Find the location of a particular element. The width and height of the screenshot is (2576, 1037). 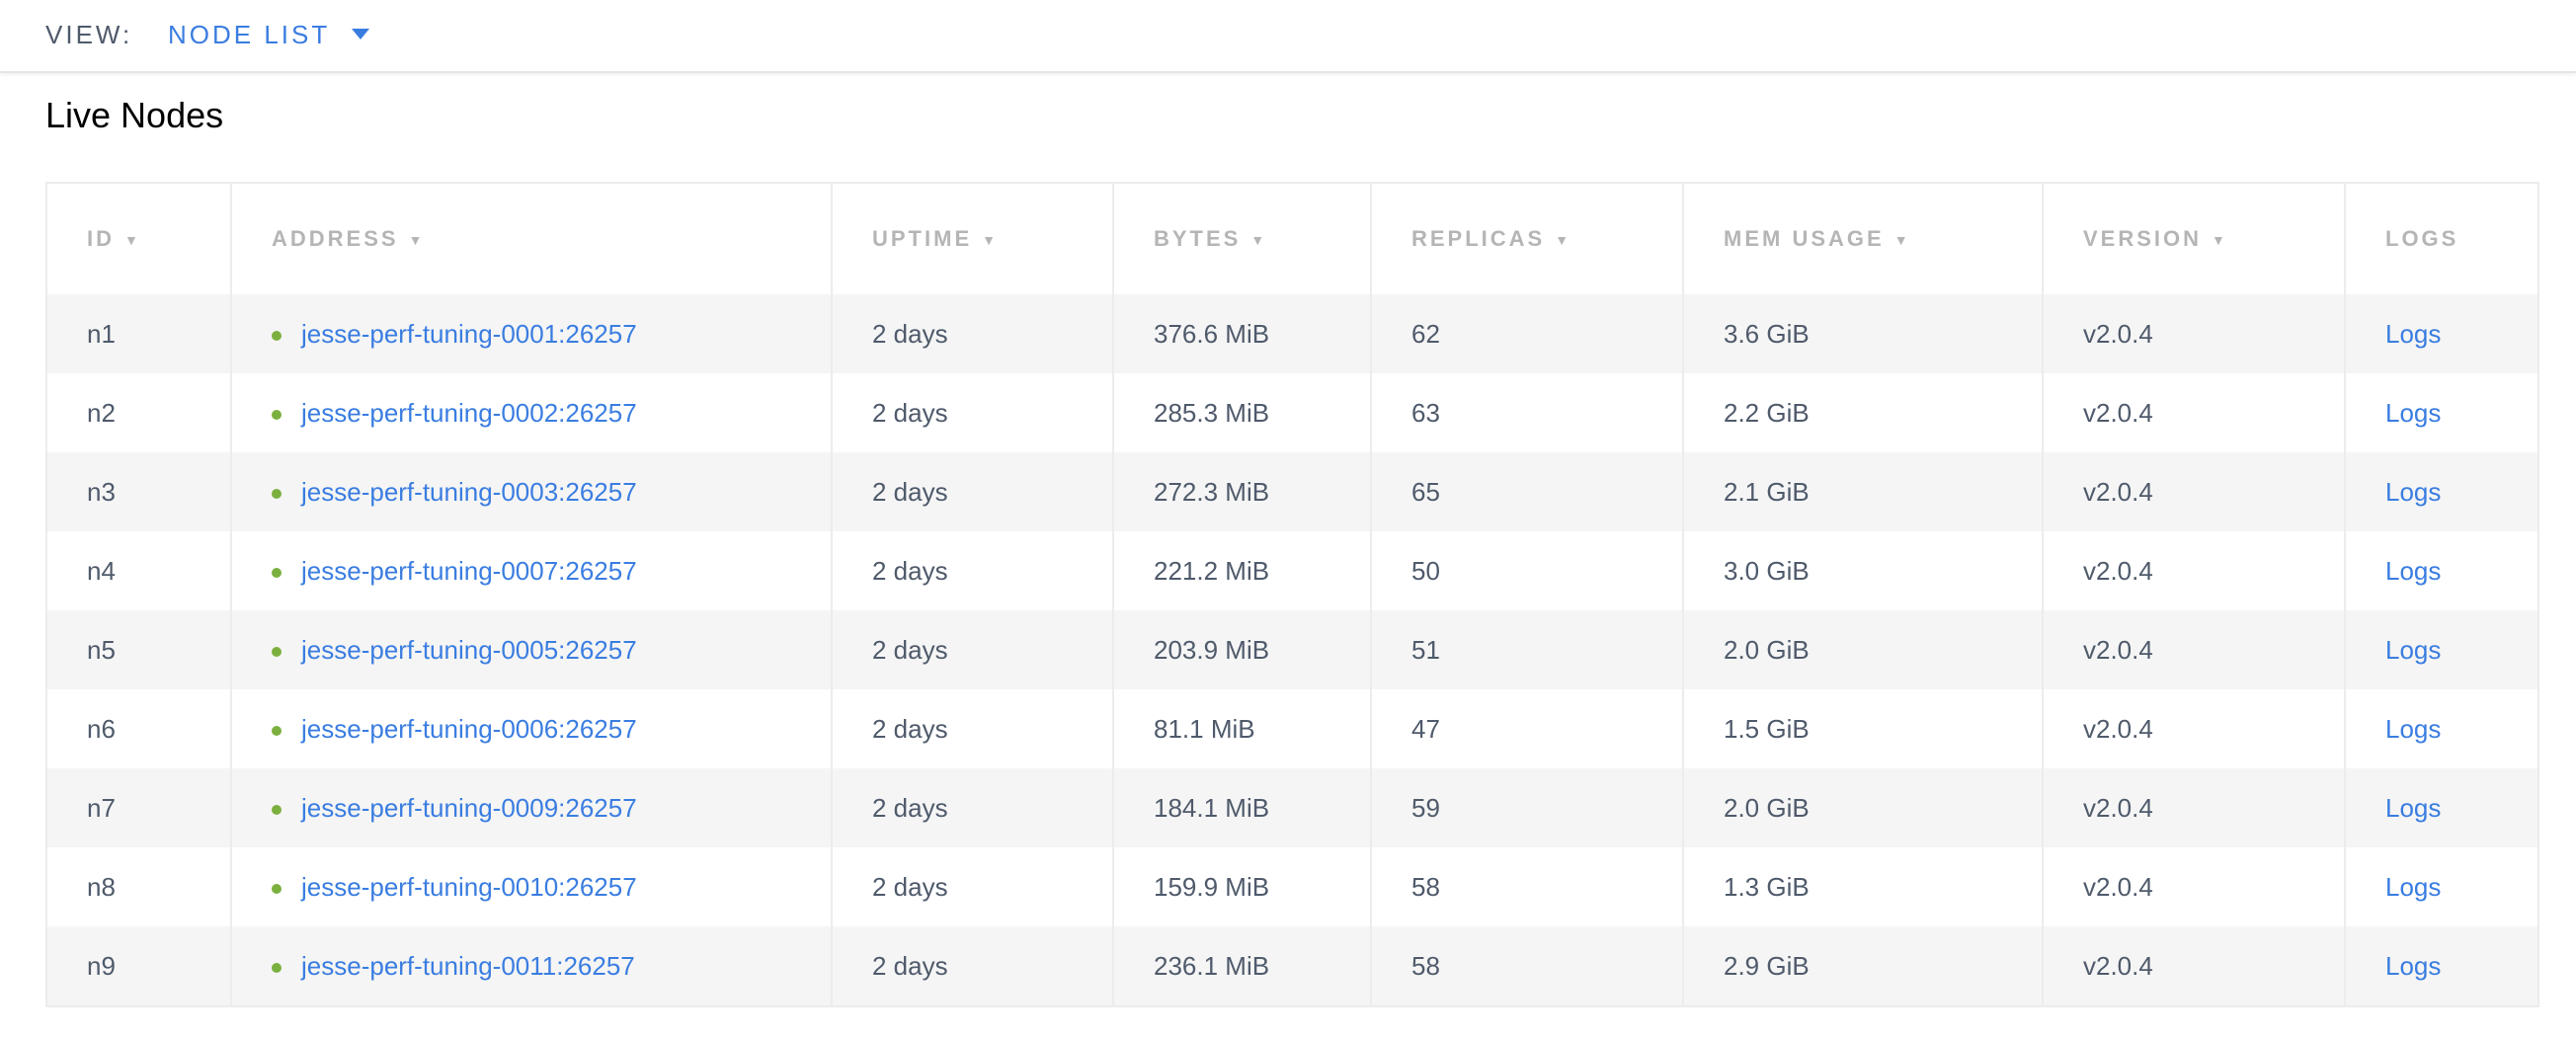

column-header-label: UPTIME is located at coordinates (922, 239).